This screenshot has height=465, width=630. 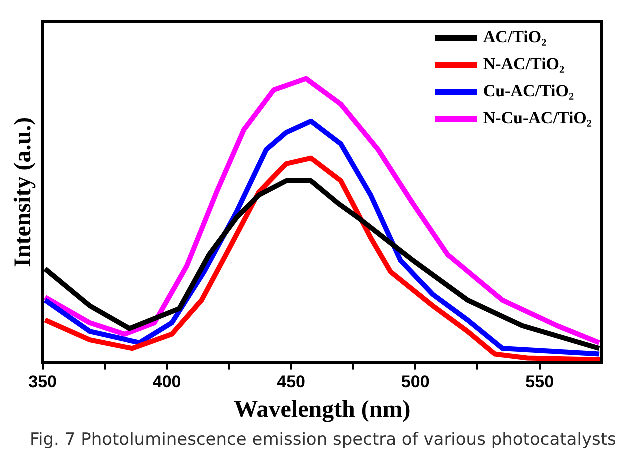 What do you see at coordinates (524, 64) in the screenshot?
I see `legend-label: N-AC/TiO₂` at bounding box center [524, 64].